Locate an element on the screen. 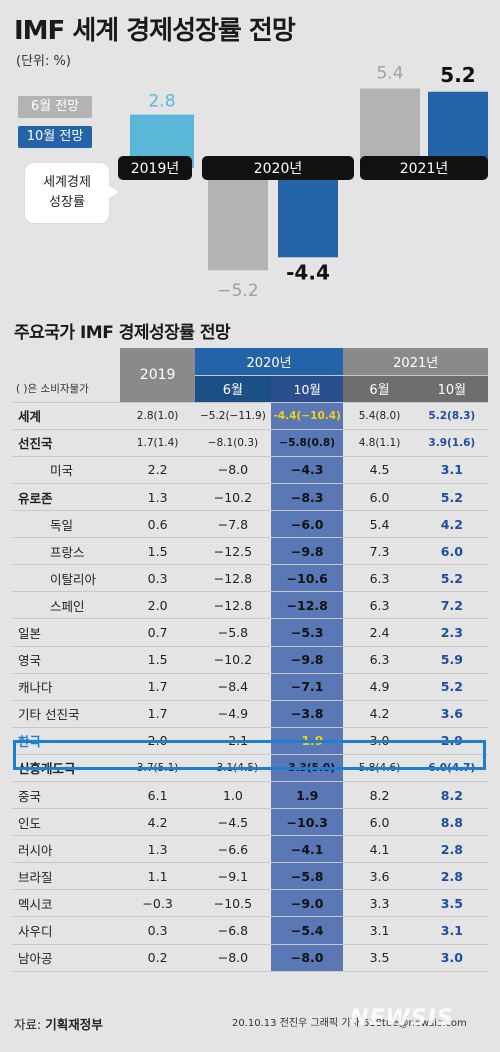  header-2021-october: 10월 is located at coordinates (451, 389).